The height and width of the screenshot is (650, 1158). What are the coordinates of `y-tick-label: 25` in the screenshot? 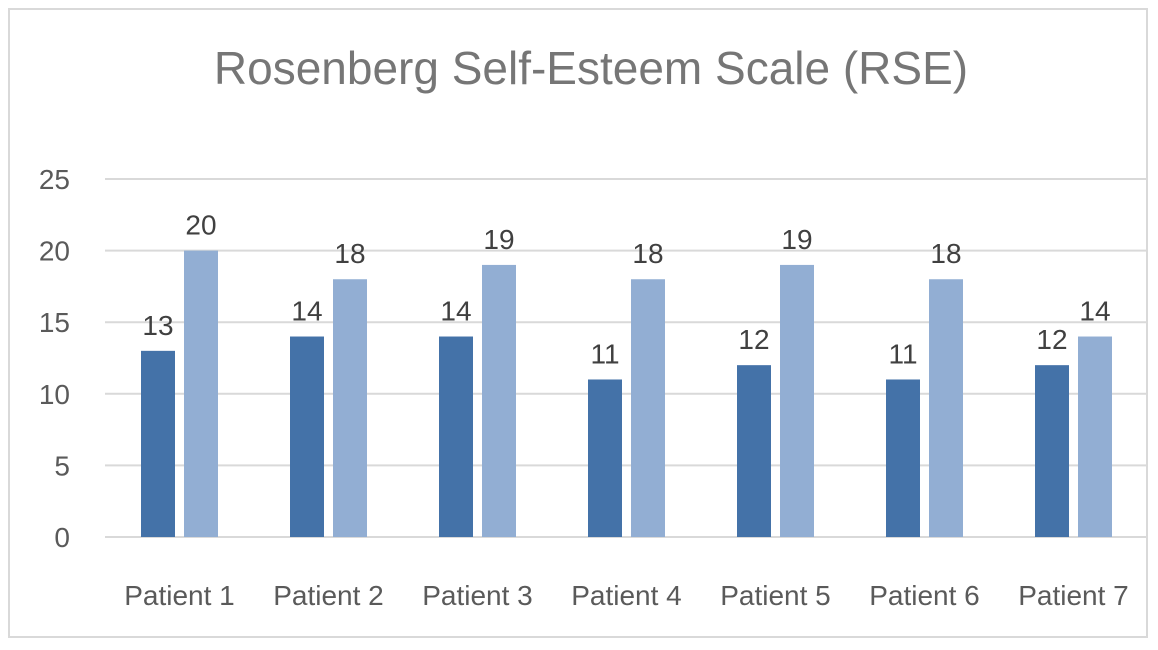 It's located at (54, 179).